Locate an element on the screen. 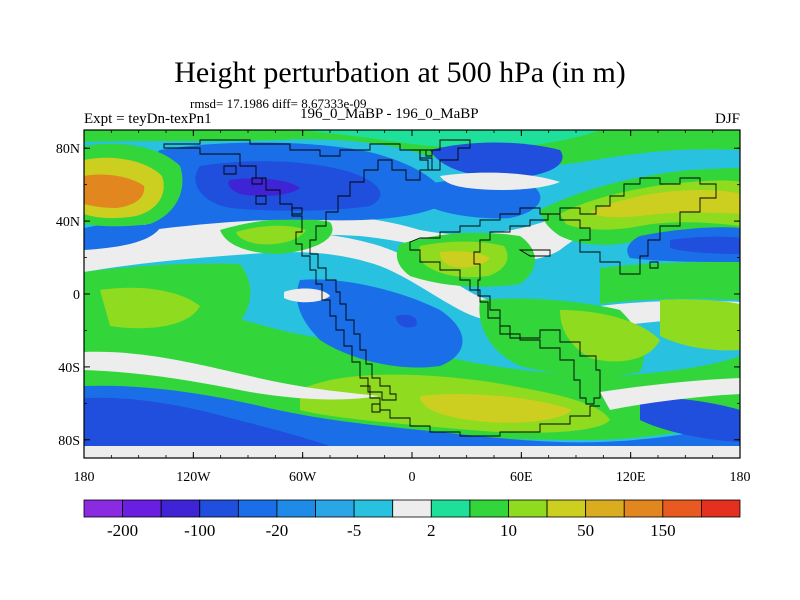 This screenshot has height=600, width=800. lat-tick-label: 0 is located at coordinates (76, 295).